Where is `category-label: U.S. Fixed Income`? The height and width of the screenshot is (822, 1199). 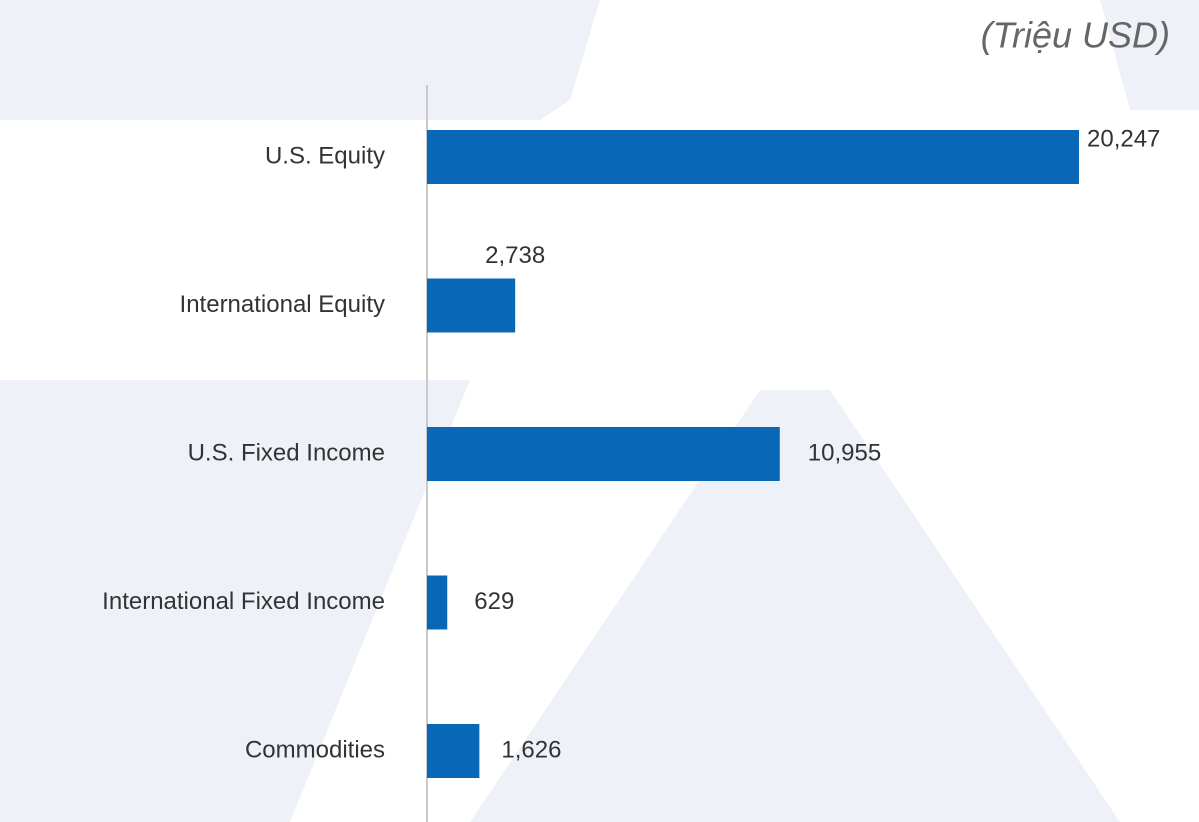 category-label: U.S. Fixed Income is located at coordinates (286, 452).